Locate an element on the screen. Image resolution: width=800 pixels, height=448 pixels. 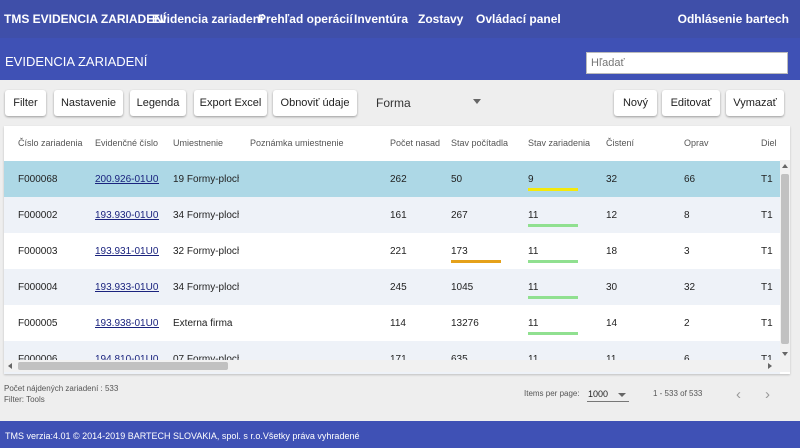
cell-umiest: 07 Formy-plocha is located at coordinates (206, 359).